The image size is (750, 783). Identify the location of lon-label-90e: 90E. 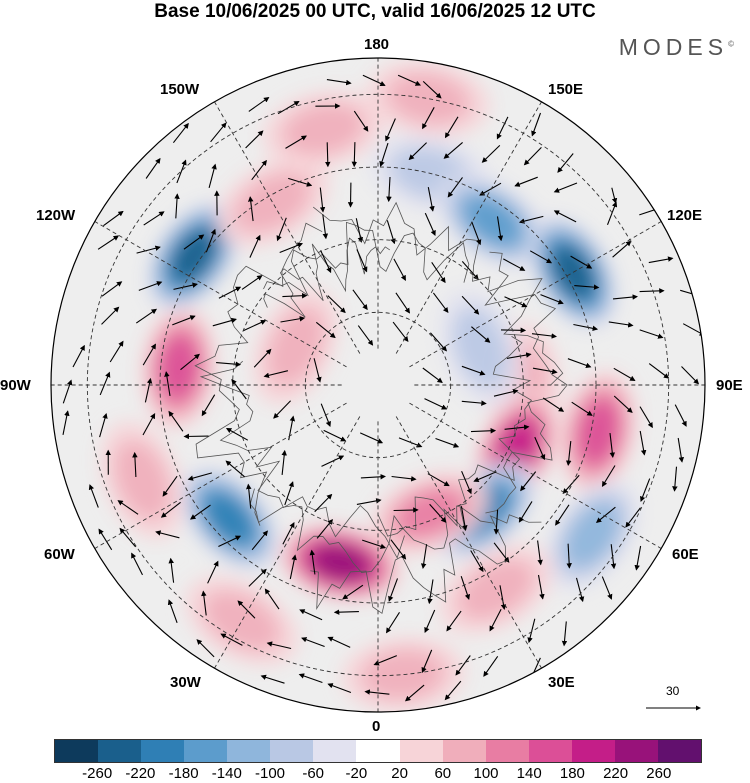
(729, 385).